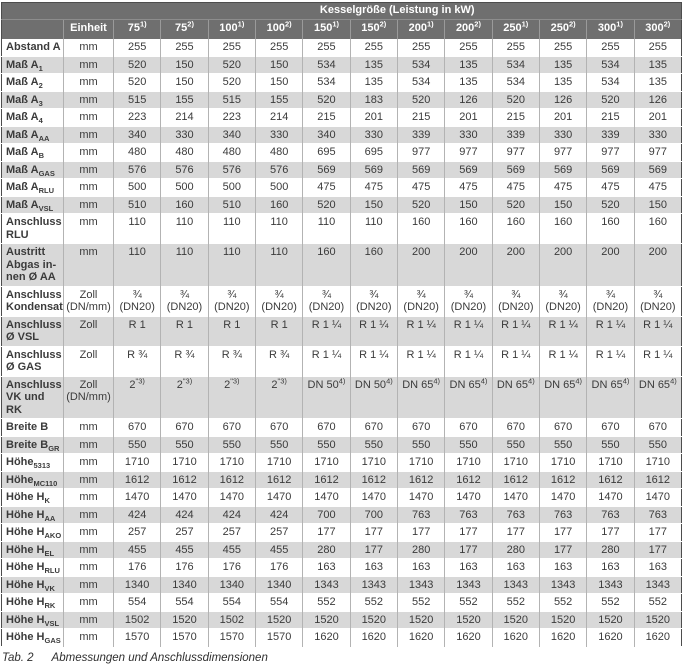 The width and height of the screenshot is (683, 664). Describe the element at coordinates (278, 82) in the screenshot. I see `value-cell: 150` at that location.